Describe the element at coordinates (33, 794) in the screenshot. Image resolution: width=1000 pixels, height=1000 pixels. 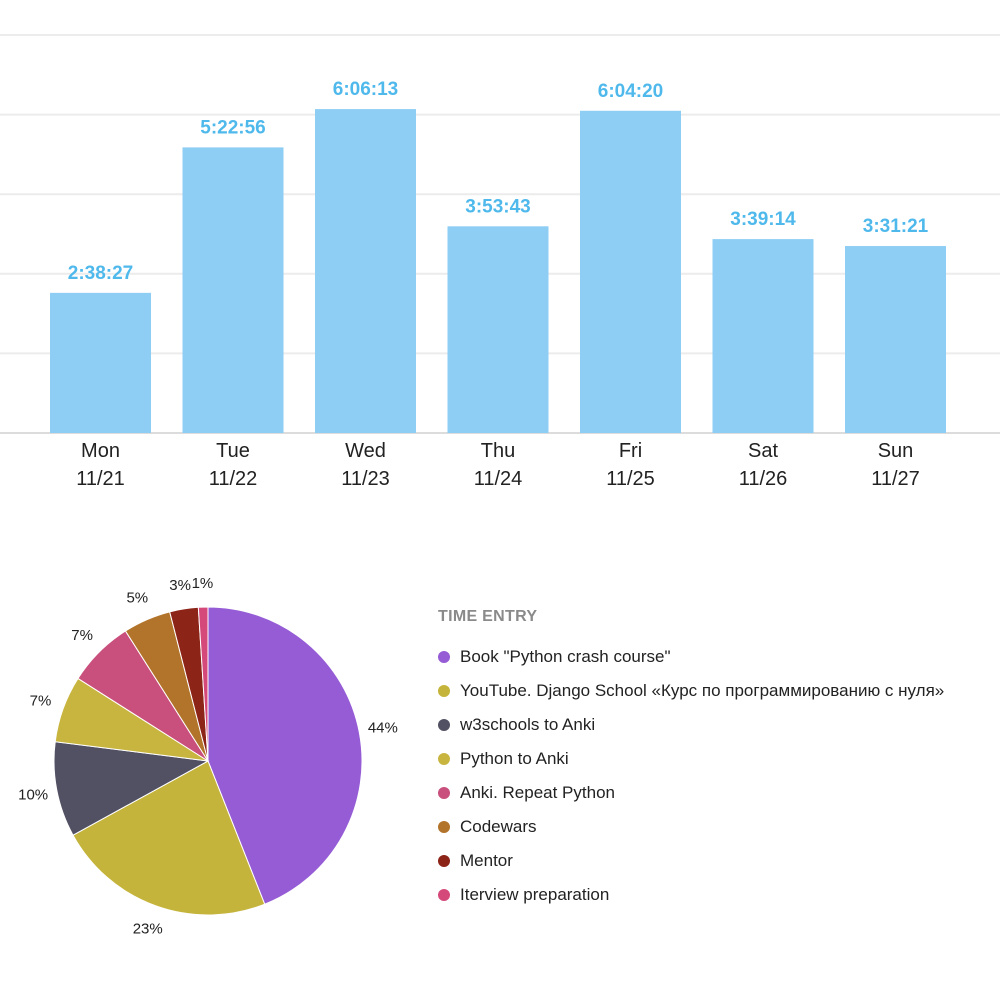
I see `pie-percent-label: 10%` at that location.